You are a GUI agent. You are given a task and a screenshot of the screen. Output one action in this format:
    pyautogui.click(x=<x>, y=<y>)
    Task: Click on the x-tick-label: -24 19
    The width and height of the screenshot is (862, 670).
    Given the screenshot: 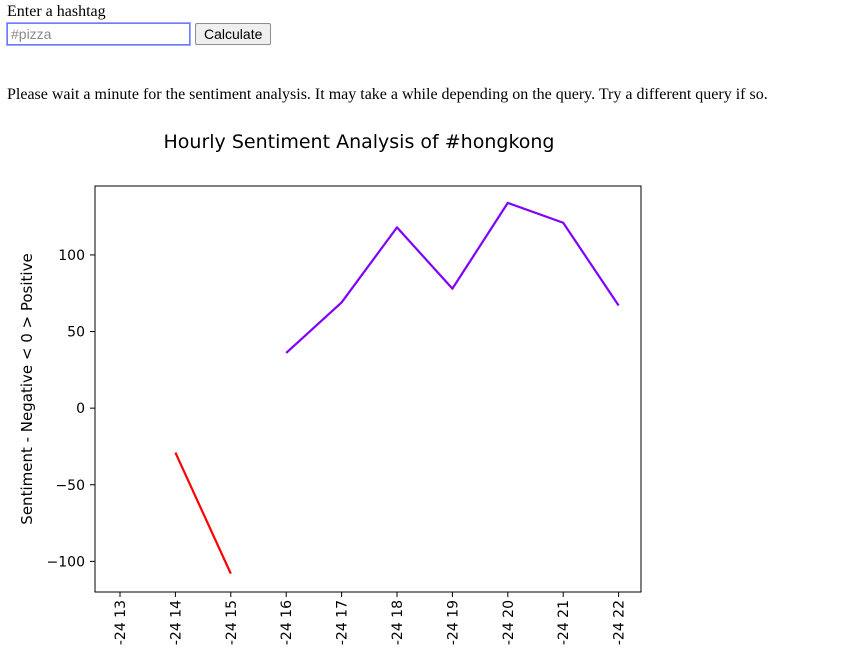 What is the action you would take?
    pyautogui.click(x=453, y=622)
    